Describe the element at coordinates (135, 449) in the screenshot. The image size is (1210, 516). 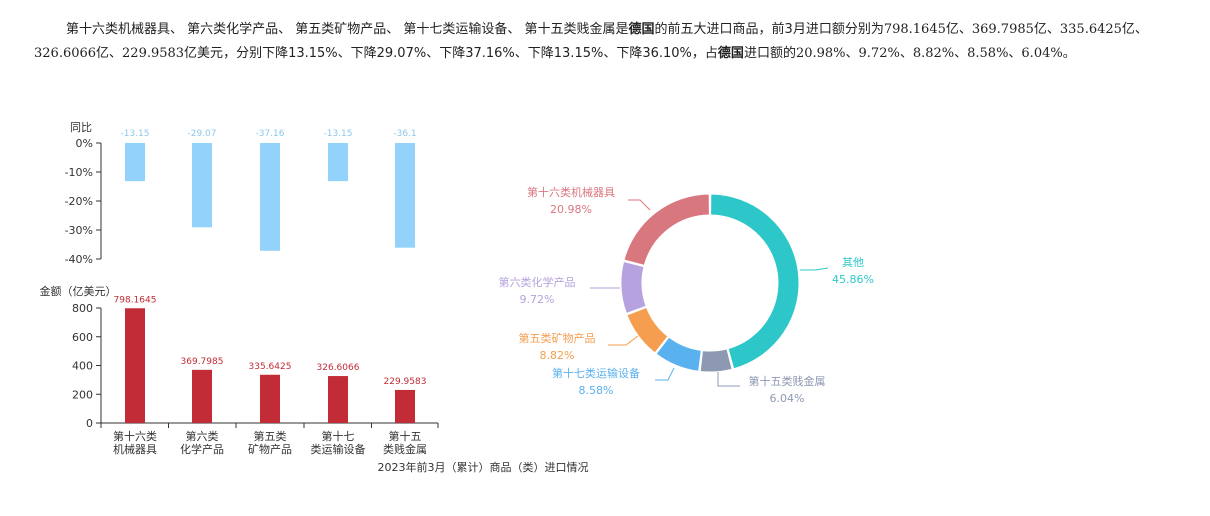
I see `category-label-line2: 机械器具` at that location.